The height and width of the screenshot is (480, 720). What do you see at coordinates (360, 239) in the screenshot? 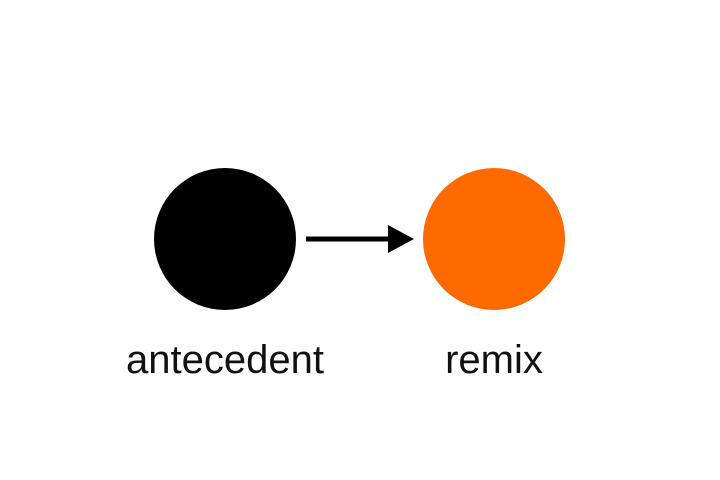
I see `edge-antecedent-to-remix` at bounding box center [360, 239].